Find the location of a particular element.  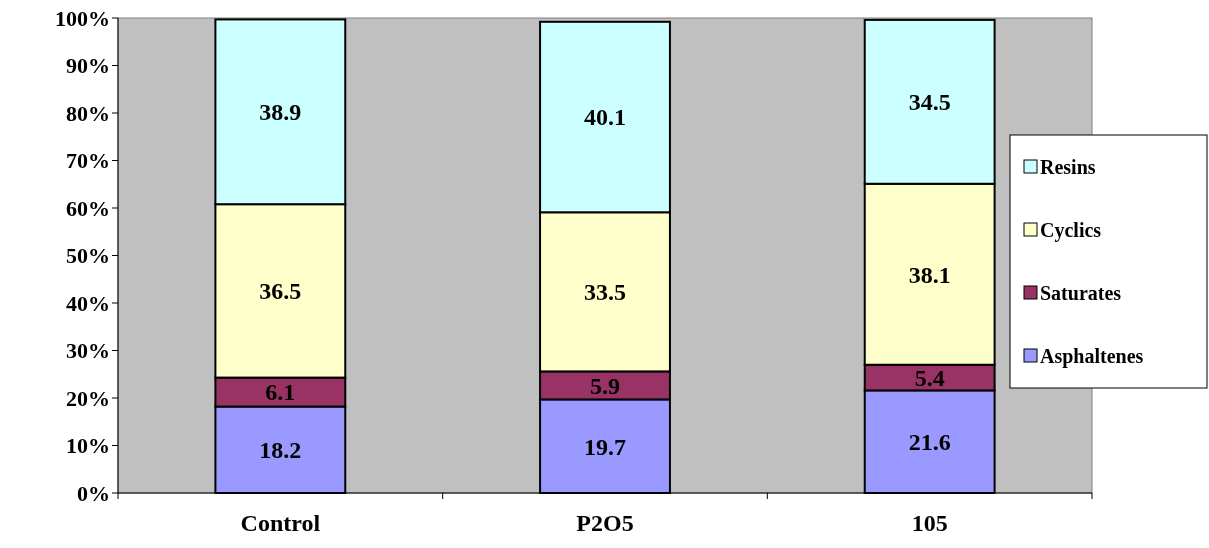

y-tick-label: 60% is located at coordinates (88, 208).